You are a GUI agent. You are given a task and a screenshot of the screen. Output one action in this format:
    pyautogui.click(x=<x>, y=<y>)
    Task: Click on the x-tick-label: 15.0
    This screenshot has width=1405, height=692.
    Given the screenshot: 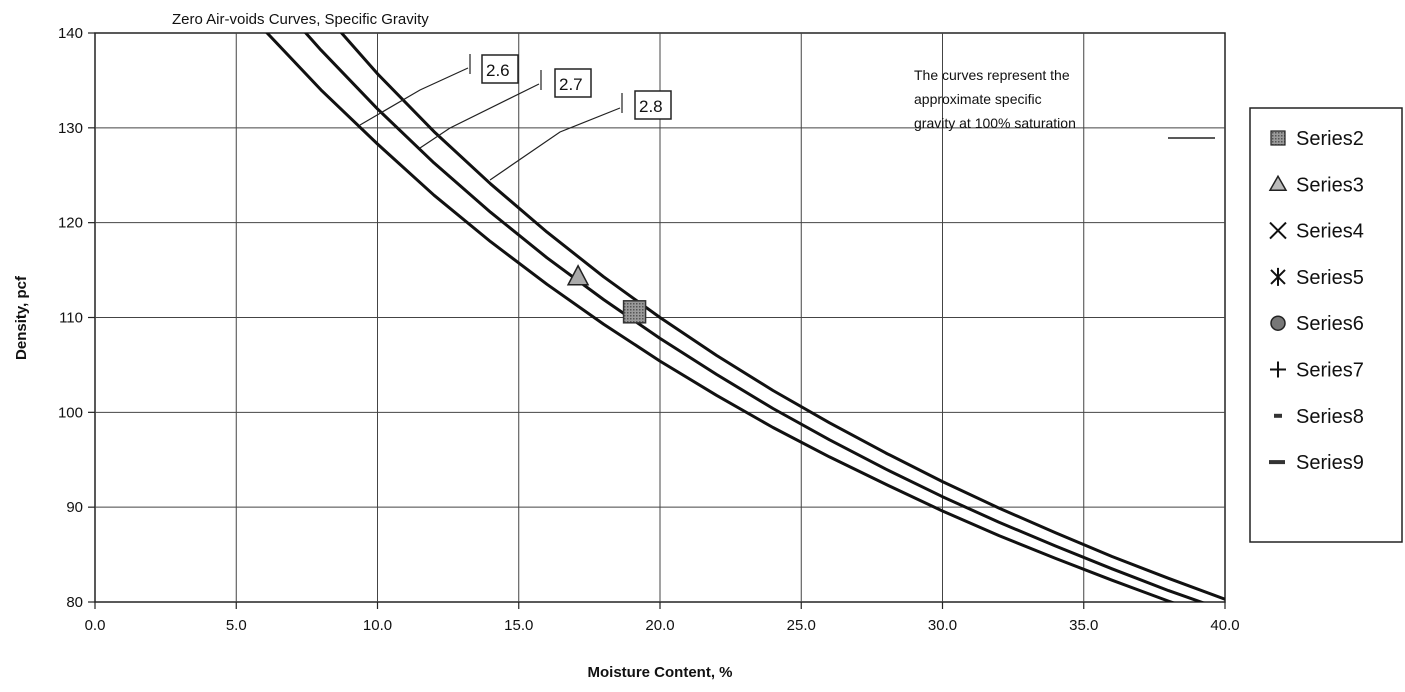 What is the action you would take?
    pyautogui.click(x=518, y=625)
    